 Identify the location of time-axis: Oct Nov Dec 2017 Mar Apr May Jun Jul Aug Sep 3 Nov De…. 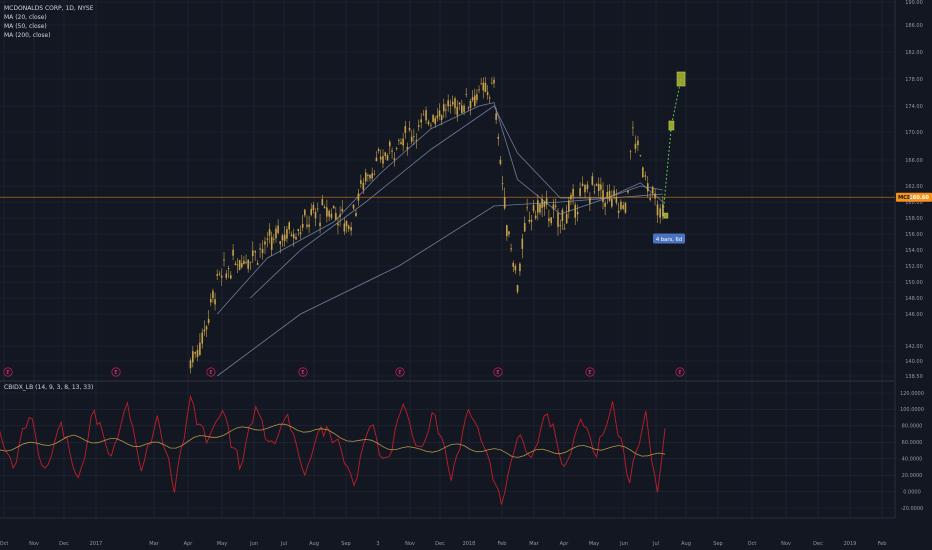
(443, 544).